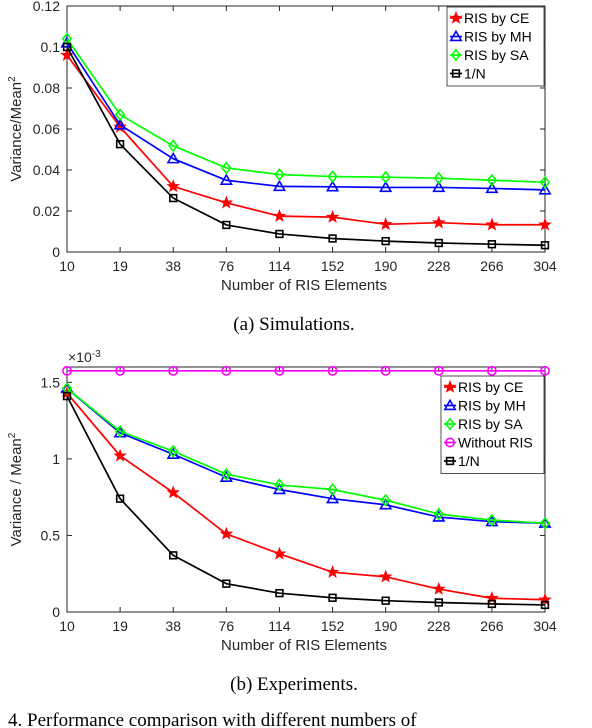 The width and height of the screenshot is (592, 728). I want to click on y-tick-label: 0, so click(56, 612).